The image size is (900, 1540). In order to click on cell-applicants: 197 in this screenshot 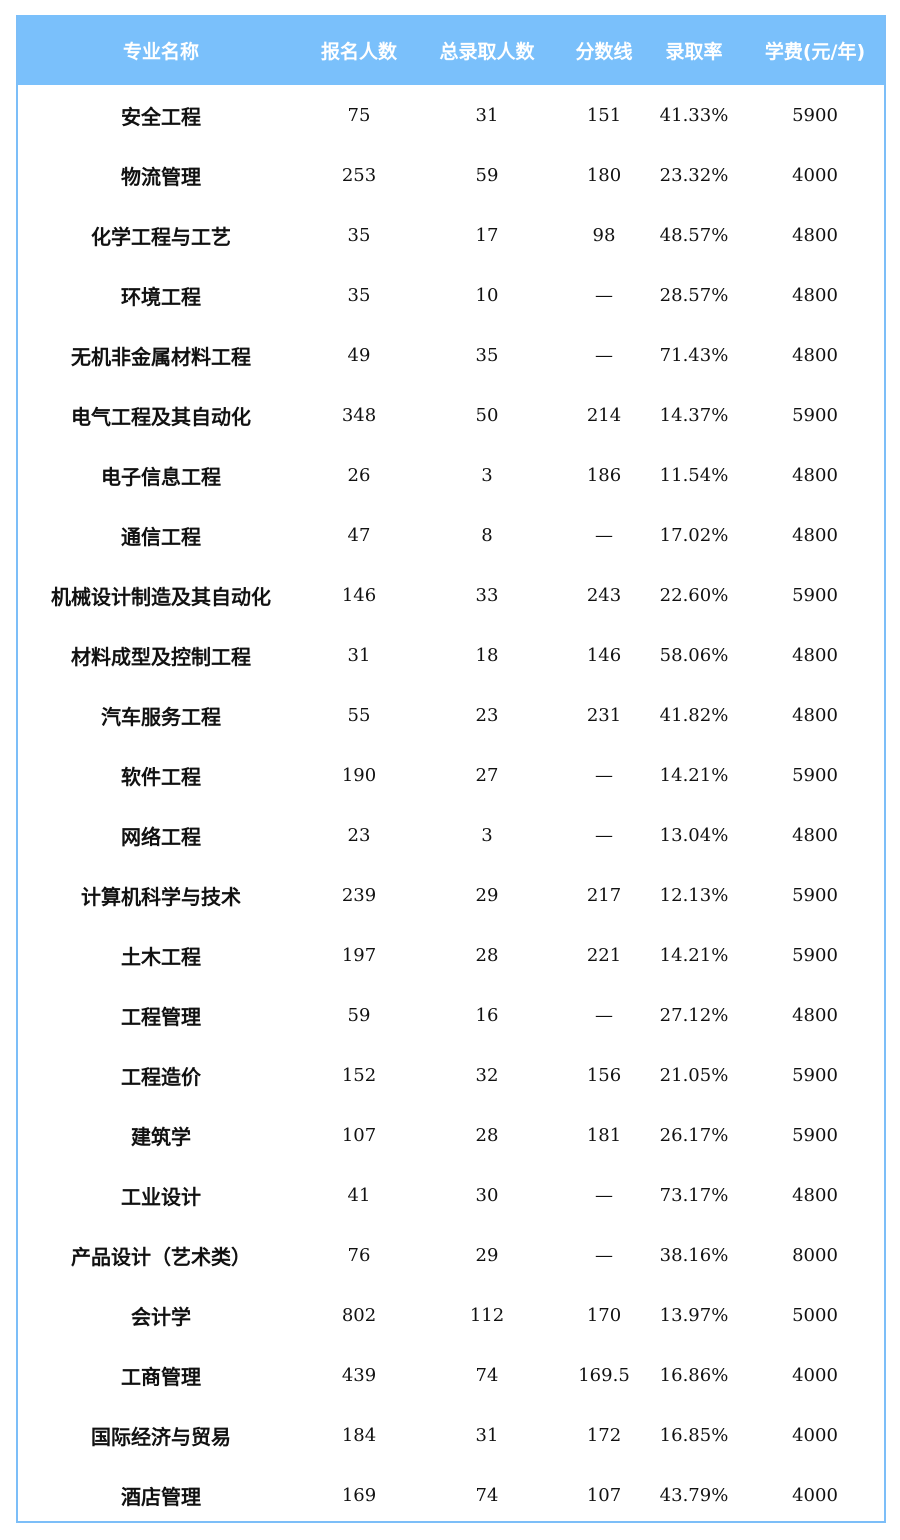, I will do `click(359, 955)`.